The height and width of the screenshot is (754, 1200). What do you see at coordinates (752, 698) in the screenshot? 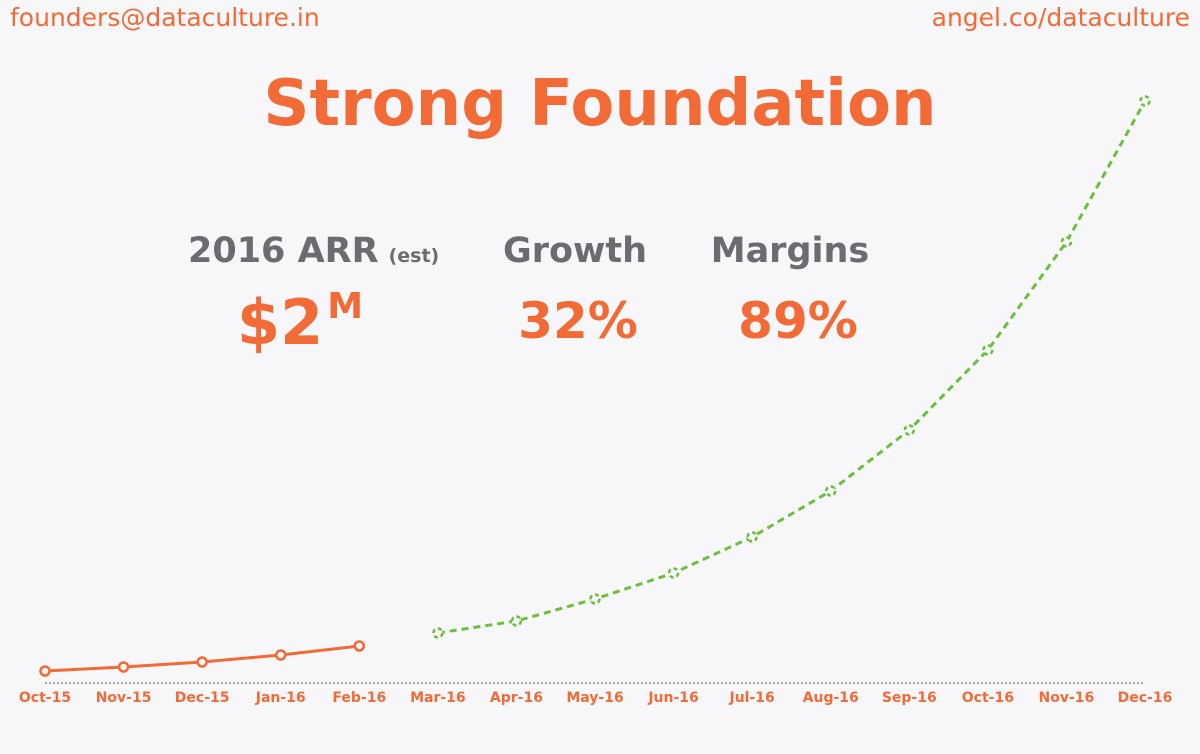
I see `x-tick-label: Jul-16` at bounding box center [752, 698].